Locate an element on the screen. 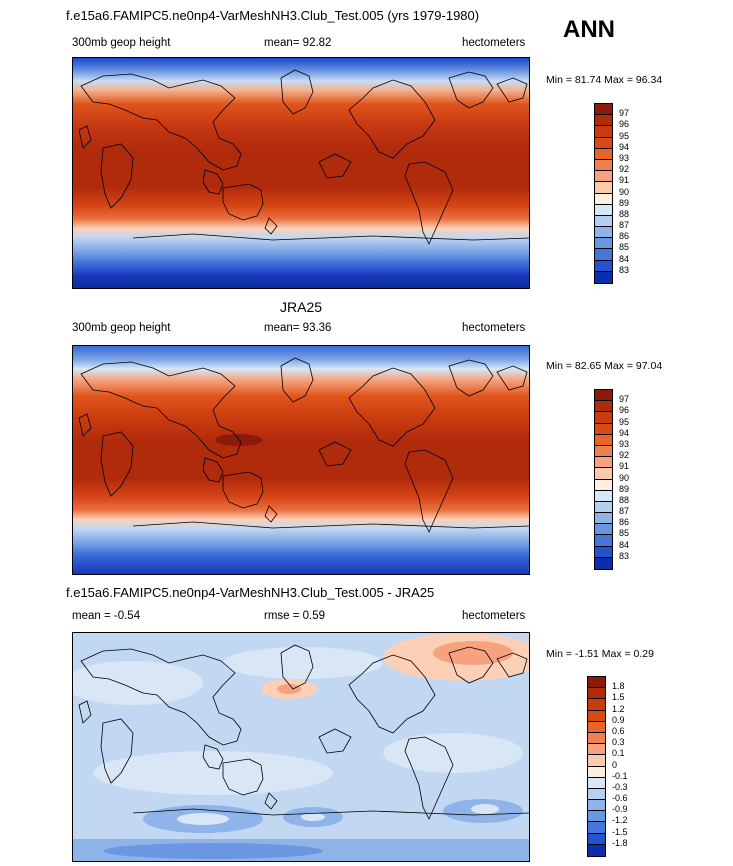  panel3-colorbar-label: 1.8 is located at coordinates (618, 686).